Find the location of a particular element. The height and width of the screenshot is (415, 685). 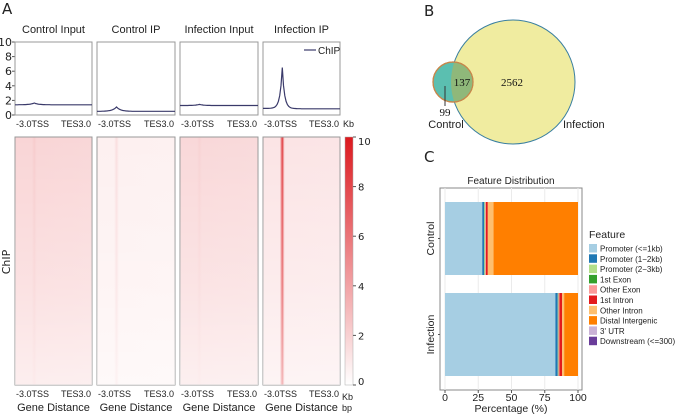

profile-line-infection-input is located at coordinates (219, 105).